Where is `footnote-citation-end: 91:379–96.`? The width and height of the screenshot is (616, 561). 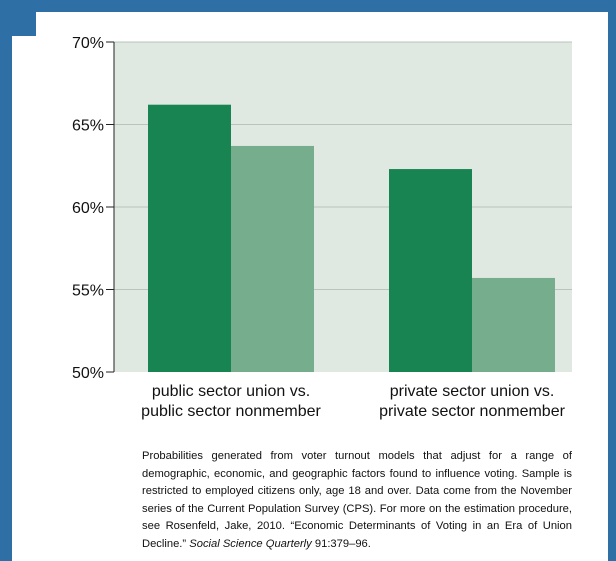
footnote-citation-end: 91:379–96. is located at coordinates (341, 543).